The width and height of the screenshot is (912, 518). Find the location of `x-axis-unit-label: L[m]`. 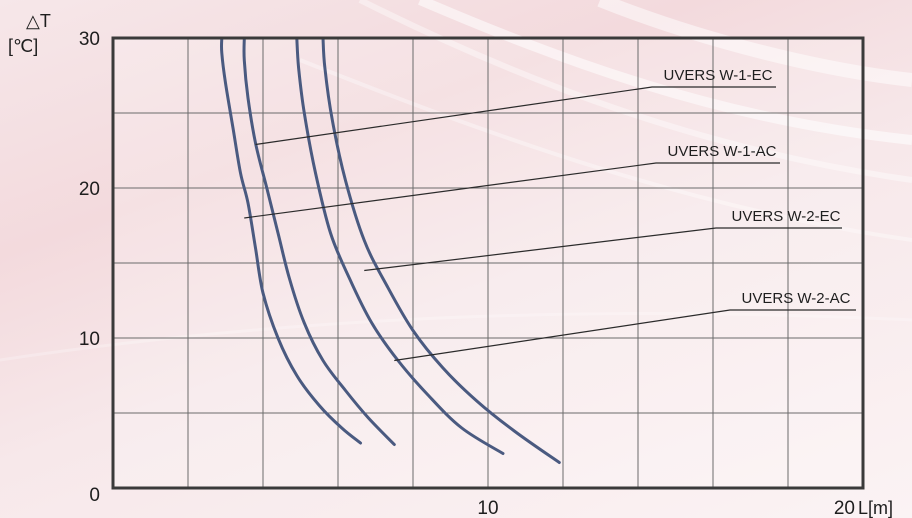

x-axis-unit-label: L[m] is located at coordinates (875, 508).